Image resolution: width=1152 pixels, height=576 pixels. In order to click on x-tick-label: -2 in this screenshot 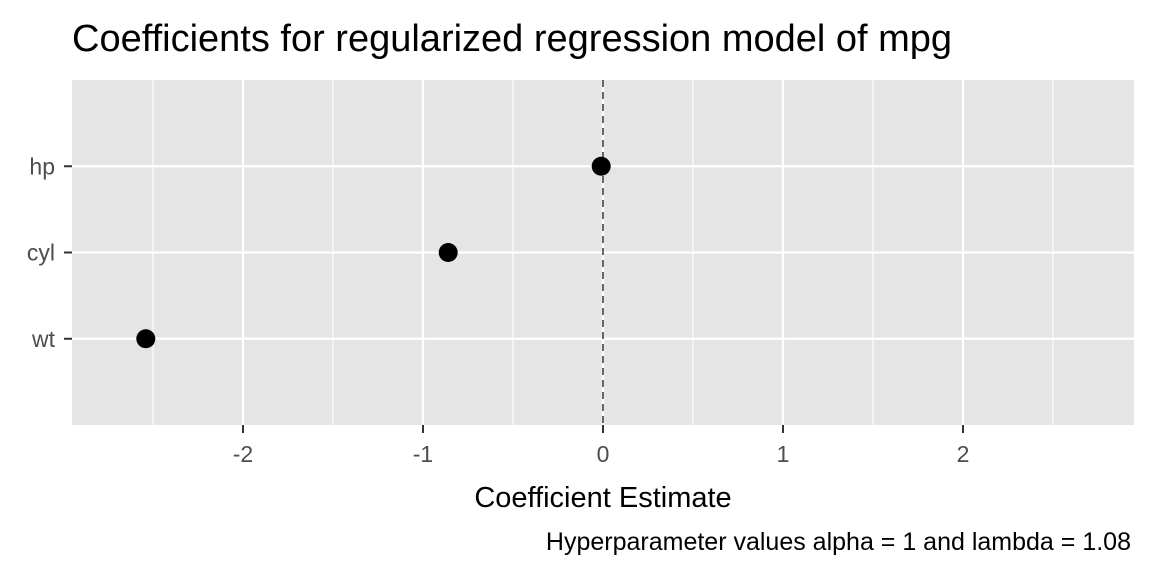, I will do `click(243, 454)`.